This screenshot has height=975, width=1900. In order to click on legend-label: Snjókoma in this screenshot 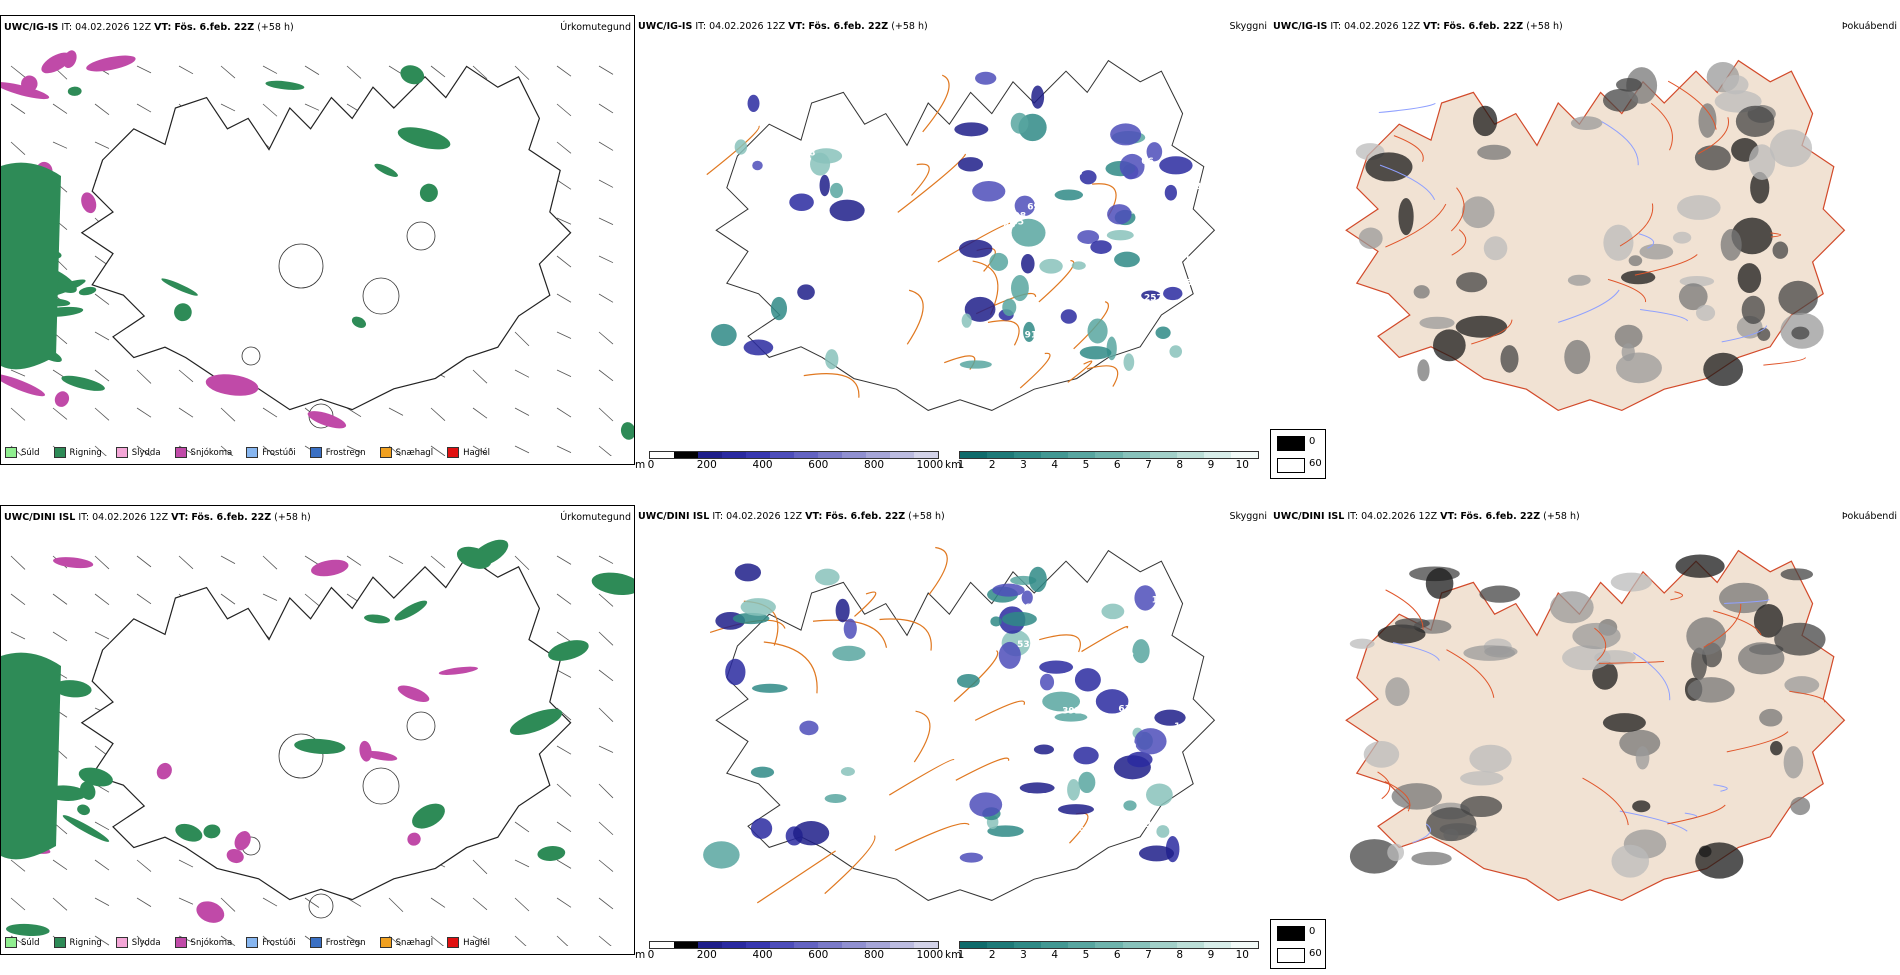, I will do `click(211, 452)`.